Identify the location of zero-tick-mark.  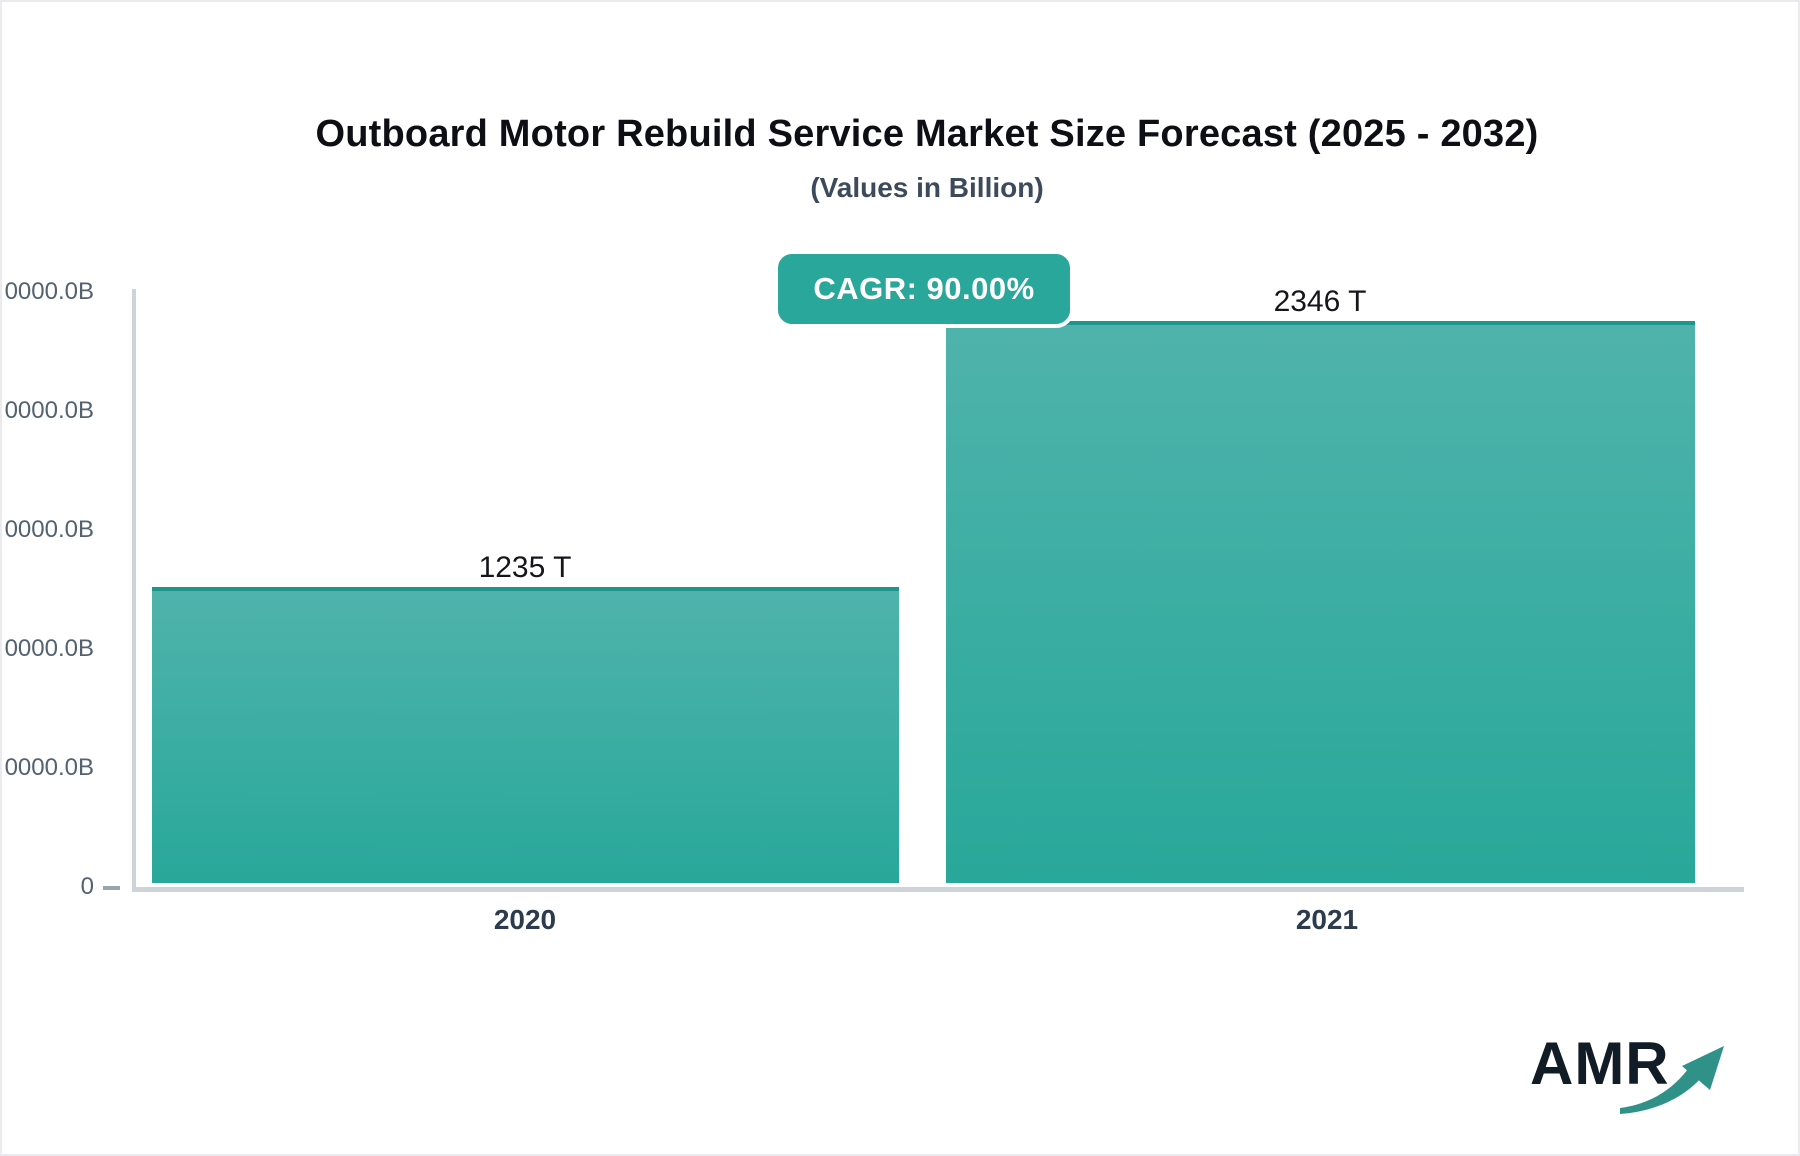
(111, 888).